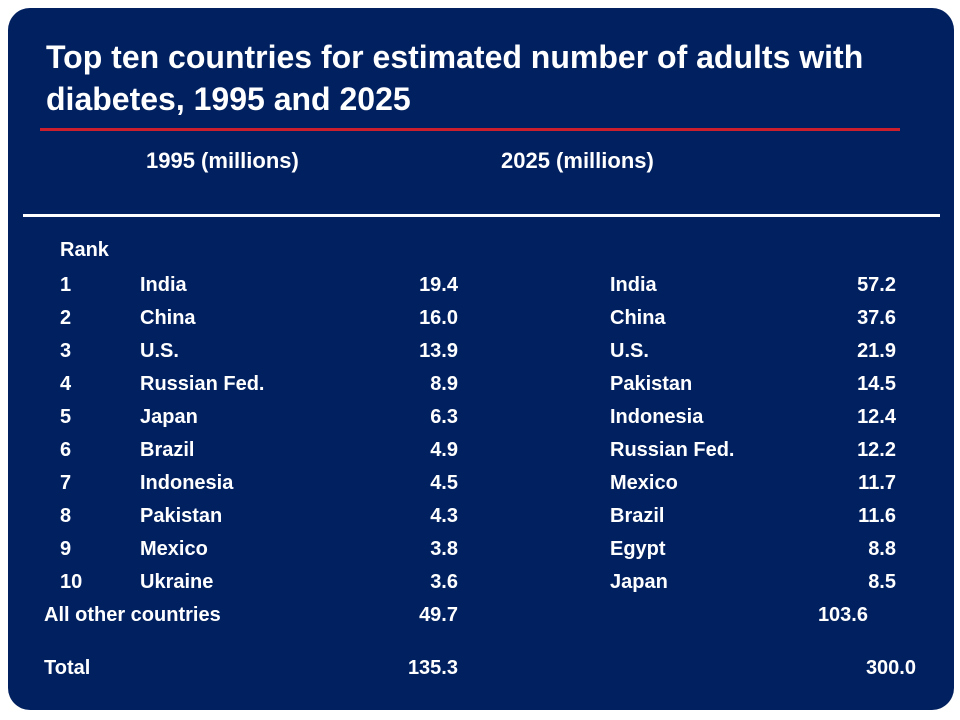  What do you see at coordinates (67, 668) in the screenshot?
I see `total-label: Total` at bounding box center [67, 668].